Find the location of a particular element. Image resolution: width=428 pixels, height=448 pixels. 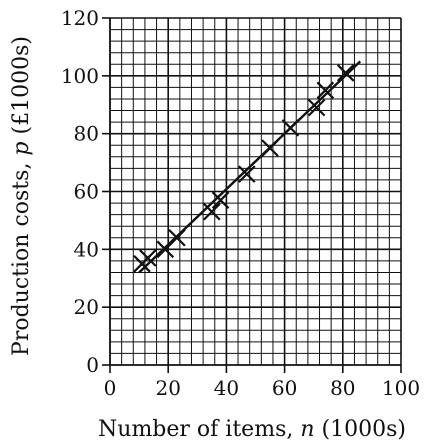

x-tick-label: 100 is located at coordinates (401, 388).